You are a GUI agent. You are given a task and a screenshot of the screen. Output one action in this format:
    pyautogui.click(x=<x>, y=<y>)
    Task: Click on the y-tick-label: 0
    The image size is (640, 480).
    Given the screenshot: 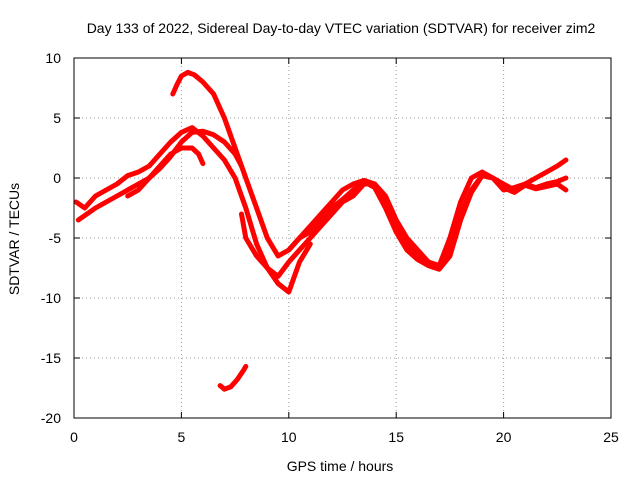 What is the action you would take?
    pyautogui.click(x=57, y=178)
    